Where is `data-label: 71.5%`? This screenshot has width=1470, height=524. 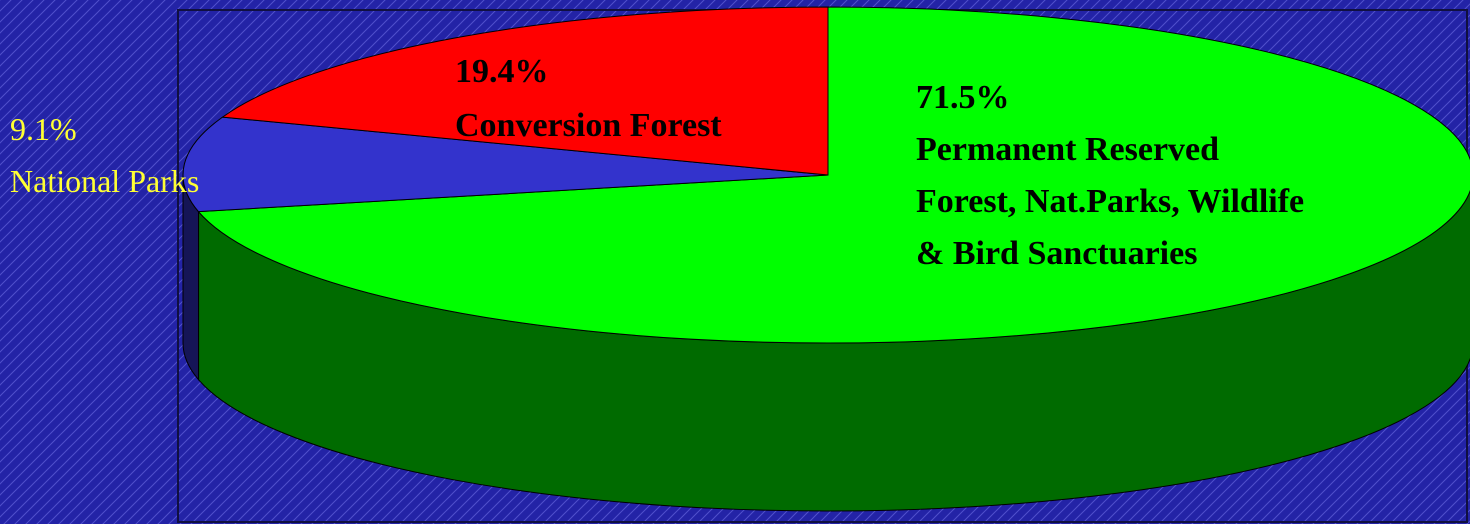
data-label: 71.5% is located at coordinates (963, 97).